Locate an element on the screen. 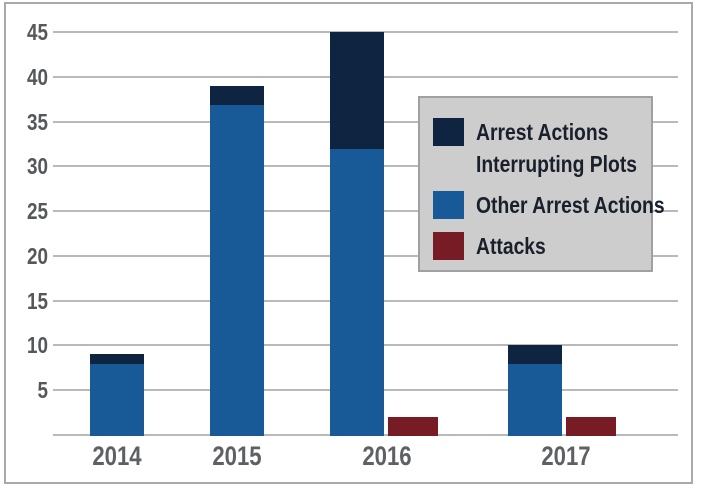 The height and width of the screenshot is (489, 701). y-tick-label: 35 is located at coordinates (37, 122).